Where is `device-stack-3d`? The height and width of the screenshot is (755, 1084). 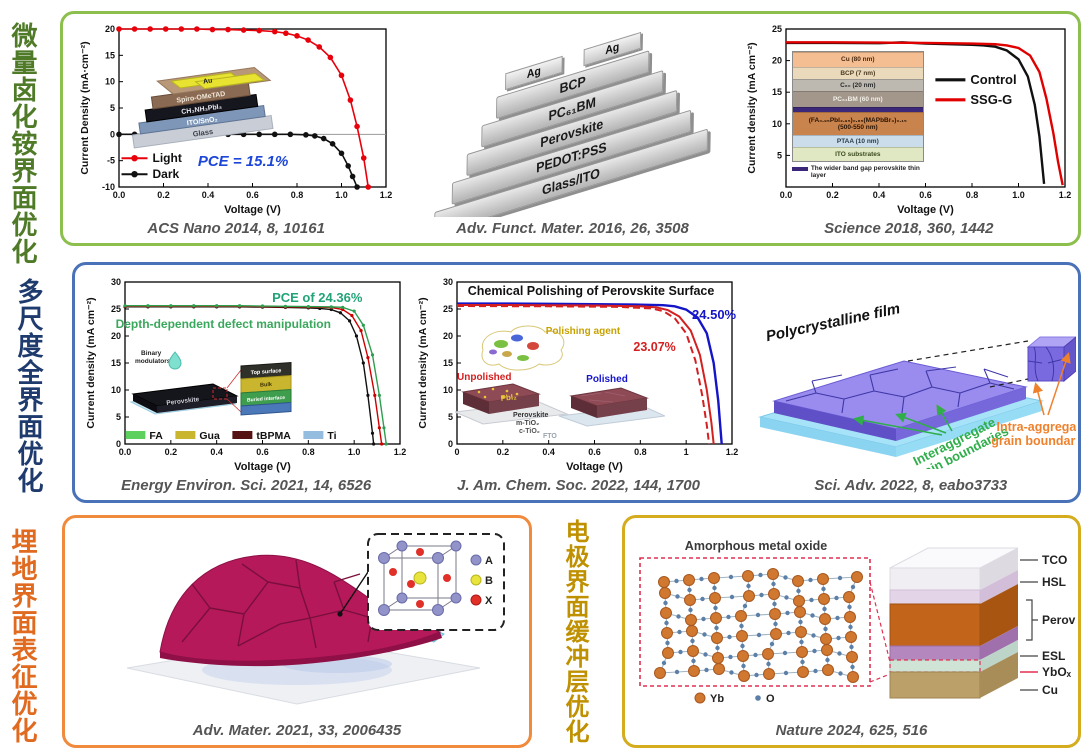
device-stack-3d is located at coordinates (953, 623).